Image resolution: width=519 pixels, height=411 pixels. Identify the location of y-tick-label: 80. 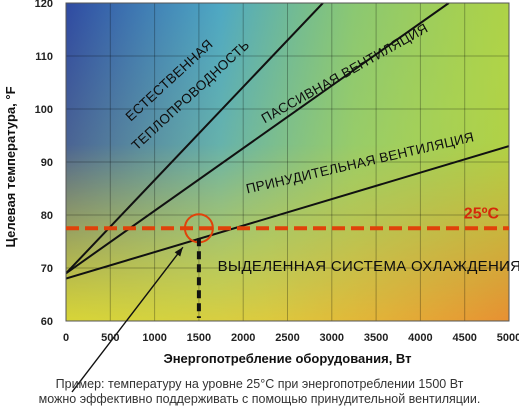
(47, 216).